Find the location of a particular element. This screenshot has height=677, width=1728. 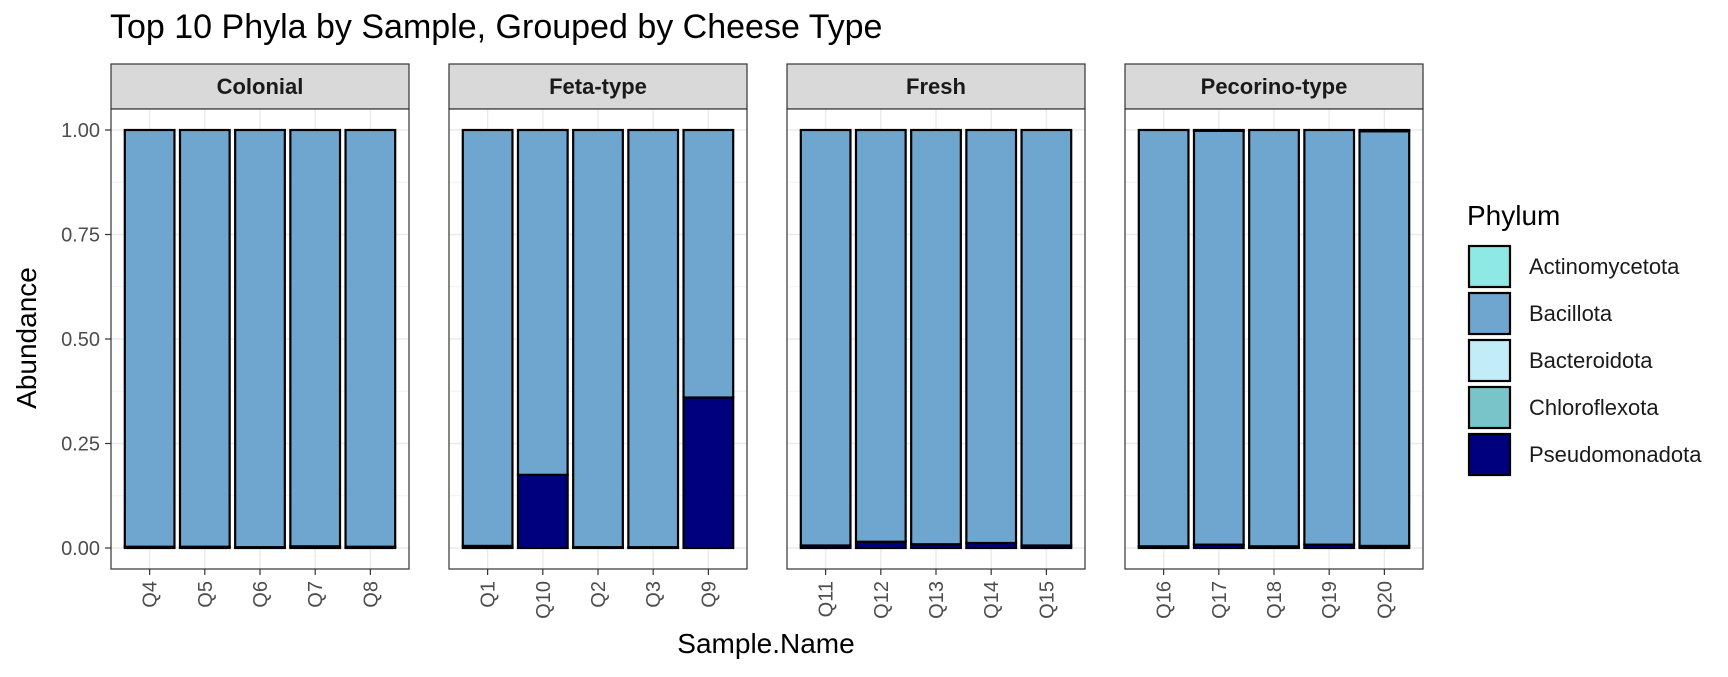

facet-panel: Fresh Q11 Q12 Q13 Q14 Q15 is located at coordinates (936, 341).